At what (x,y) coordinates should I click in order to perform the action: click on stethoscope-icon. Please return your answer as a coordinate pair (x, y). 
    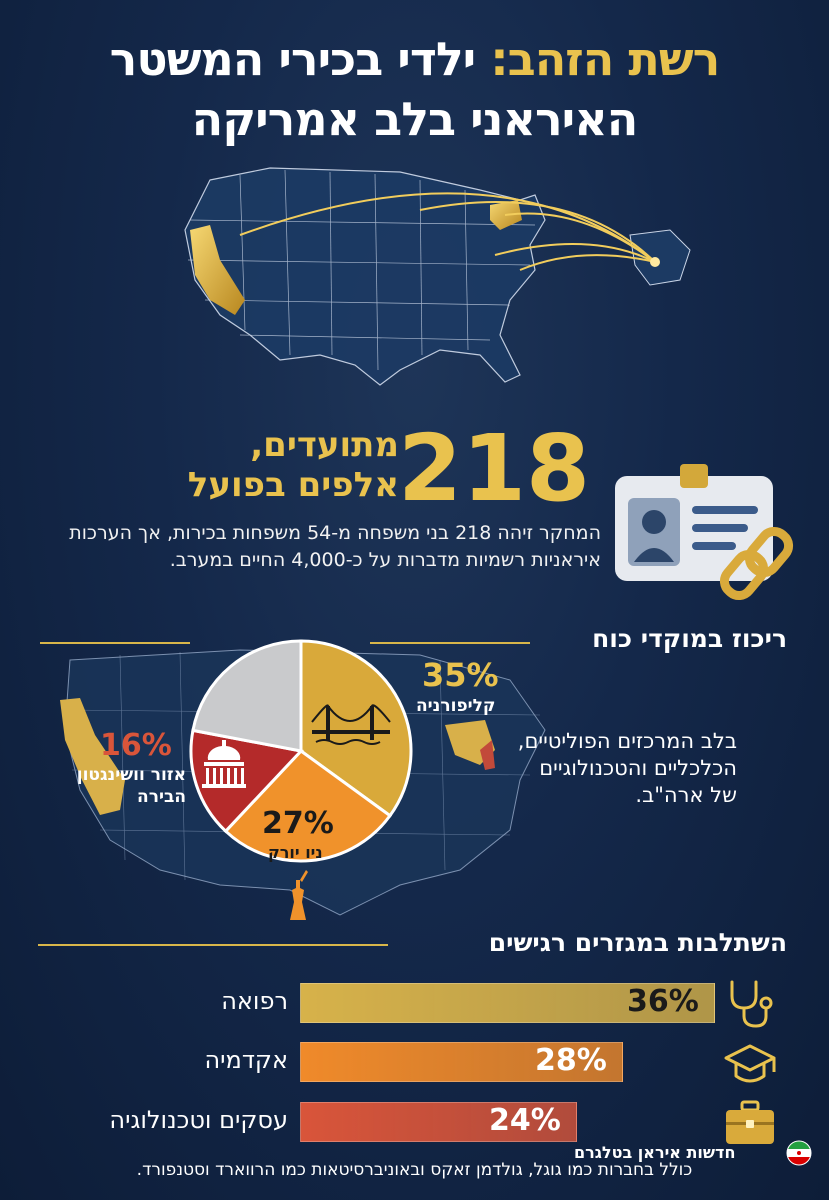
    Looking at the image, I should click on (751, 1004).